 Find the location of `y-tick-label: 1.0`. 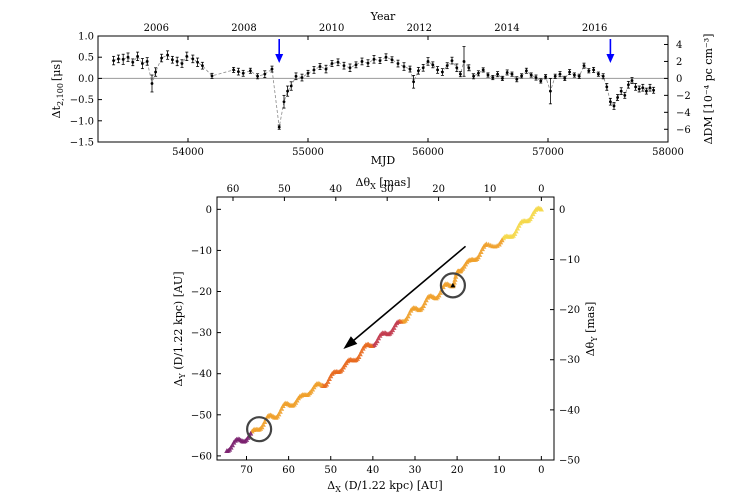

y-tick-label: 1.0 is located at coordinates (86, 37).